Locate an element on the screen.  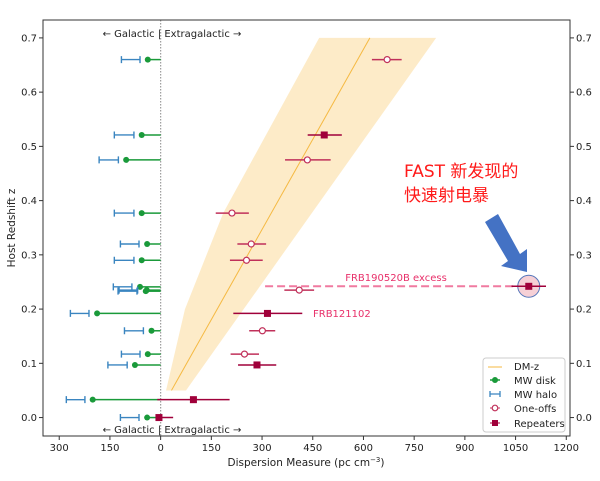
fast-annotation-line2: 快速射电暴 is located at coordinates (446, 196).